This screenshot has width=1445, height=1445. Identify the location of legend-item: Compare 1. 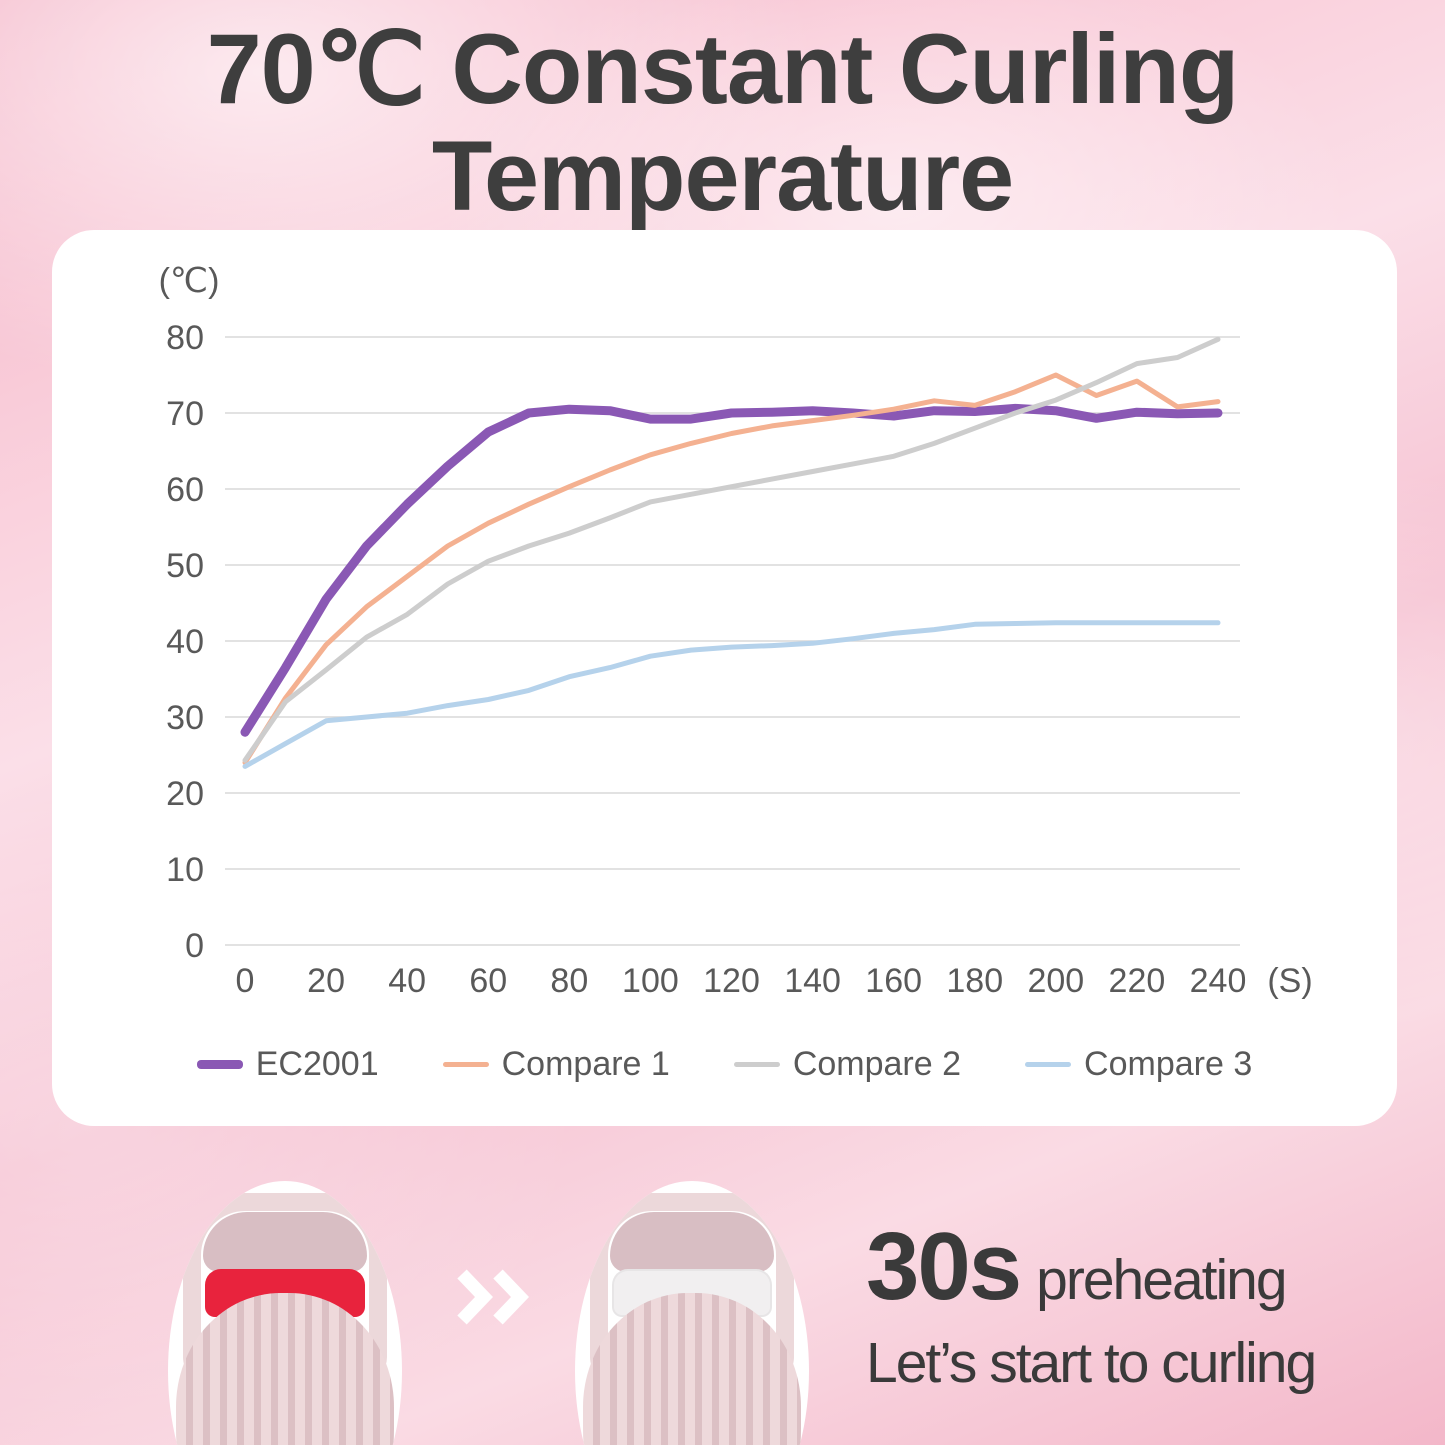
(556, 1064).